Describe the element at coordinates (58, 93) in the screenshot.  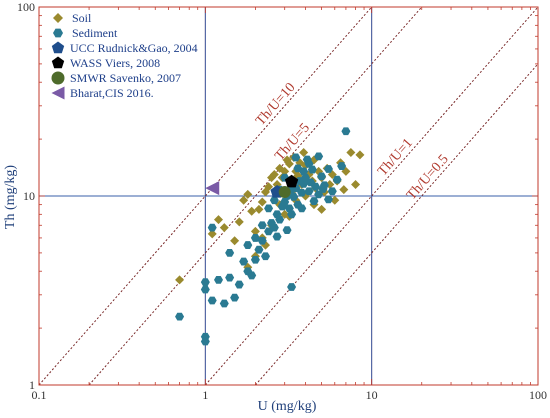
I see `legend-swatch-bharat-cis-2016` at that location.